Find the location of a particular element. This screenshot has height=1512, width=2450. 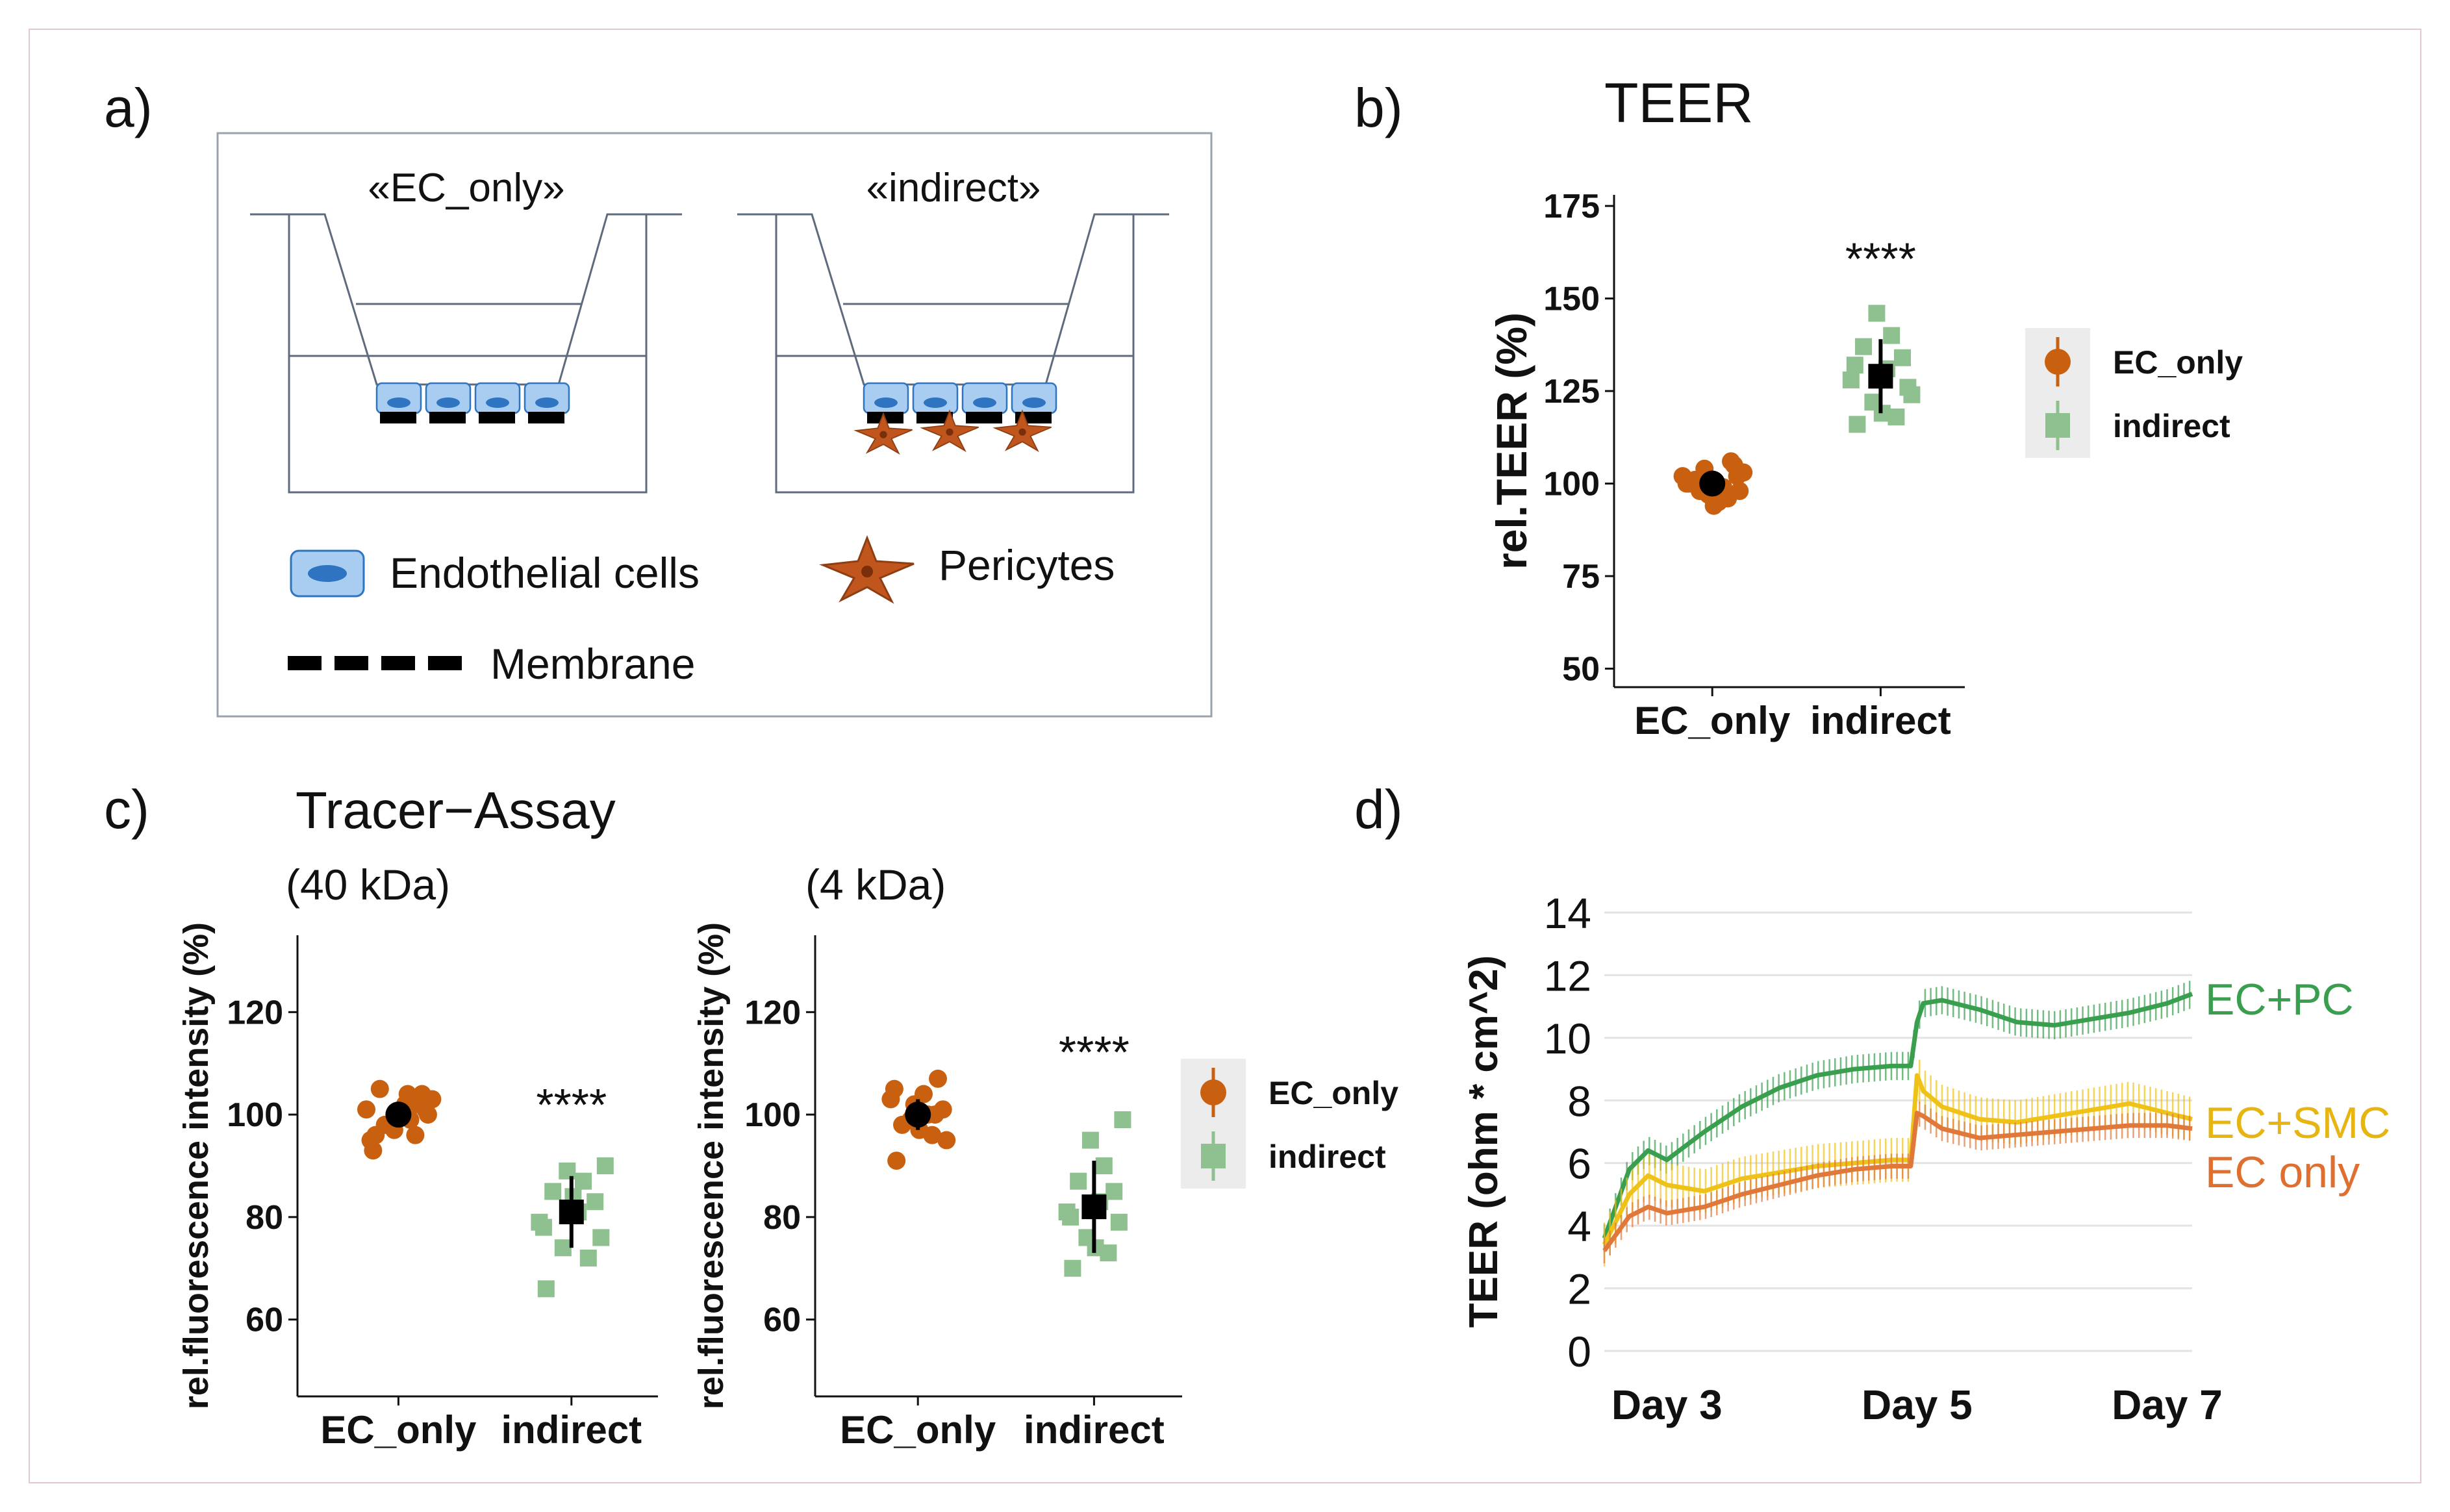

y-tick-label: 0 is located at coordinates (1579, 1352).